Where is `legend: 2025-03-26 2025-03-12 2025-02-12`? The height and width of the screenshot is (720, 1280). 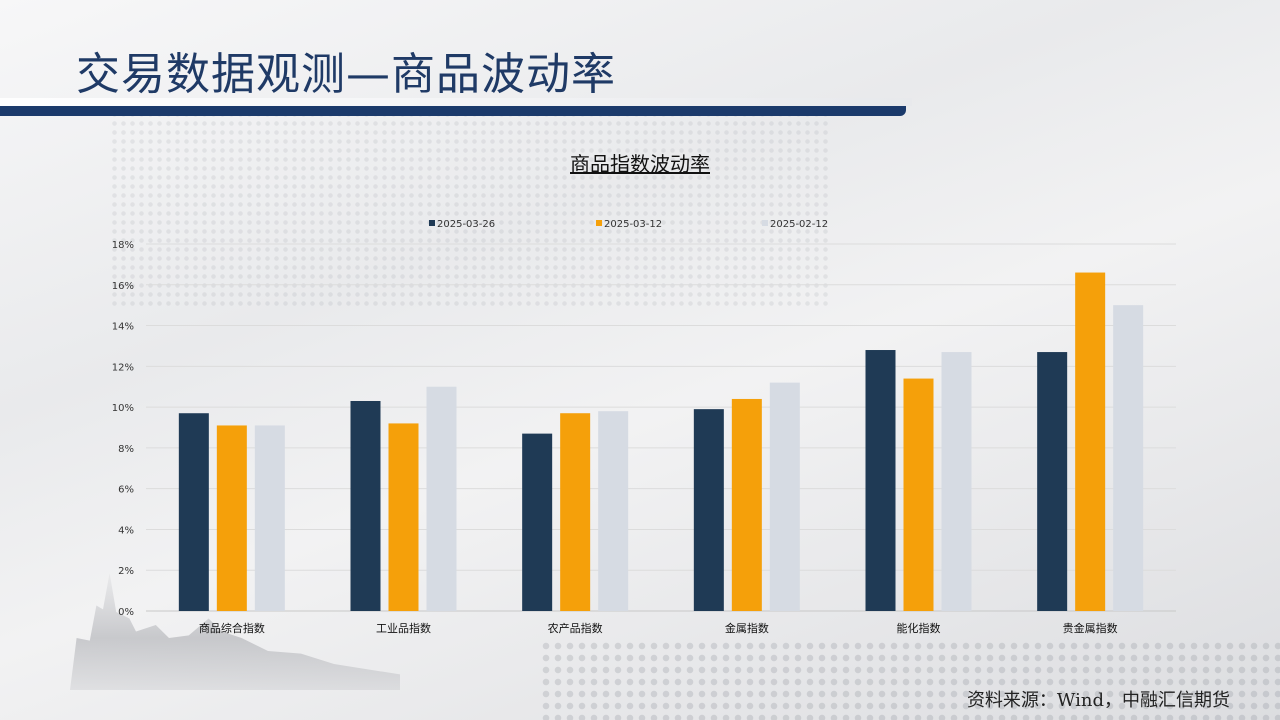
legend: 2025-03-26 2025-03-12 2025-02-12 is located at coordinates (628, 224).